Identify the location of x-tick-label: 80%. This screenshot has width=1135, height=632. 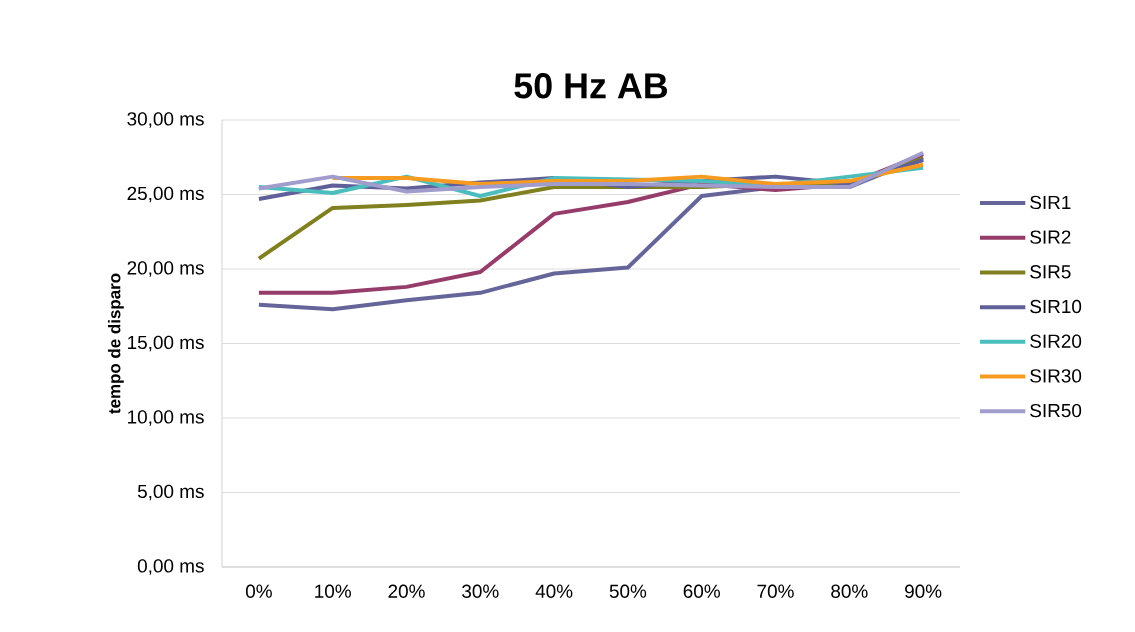
(849, 591).